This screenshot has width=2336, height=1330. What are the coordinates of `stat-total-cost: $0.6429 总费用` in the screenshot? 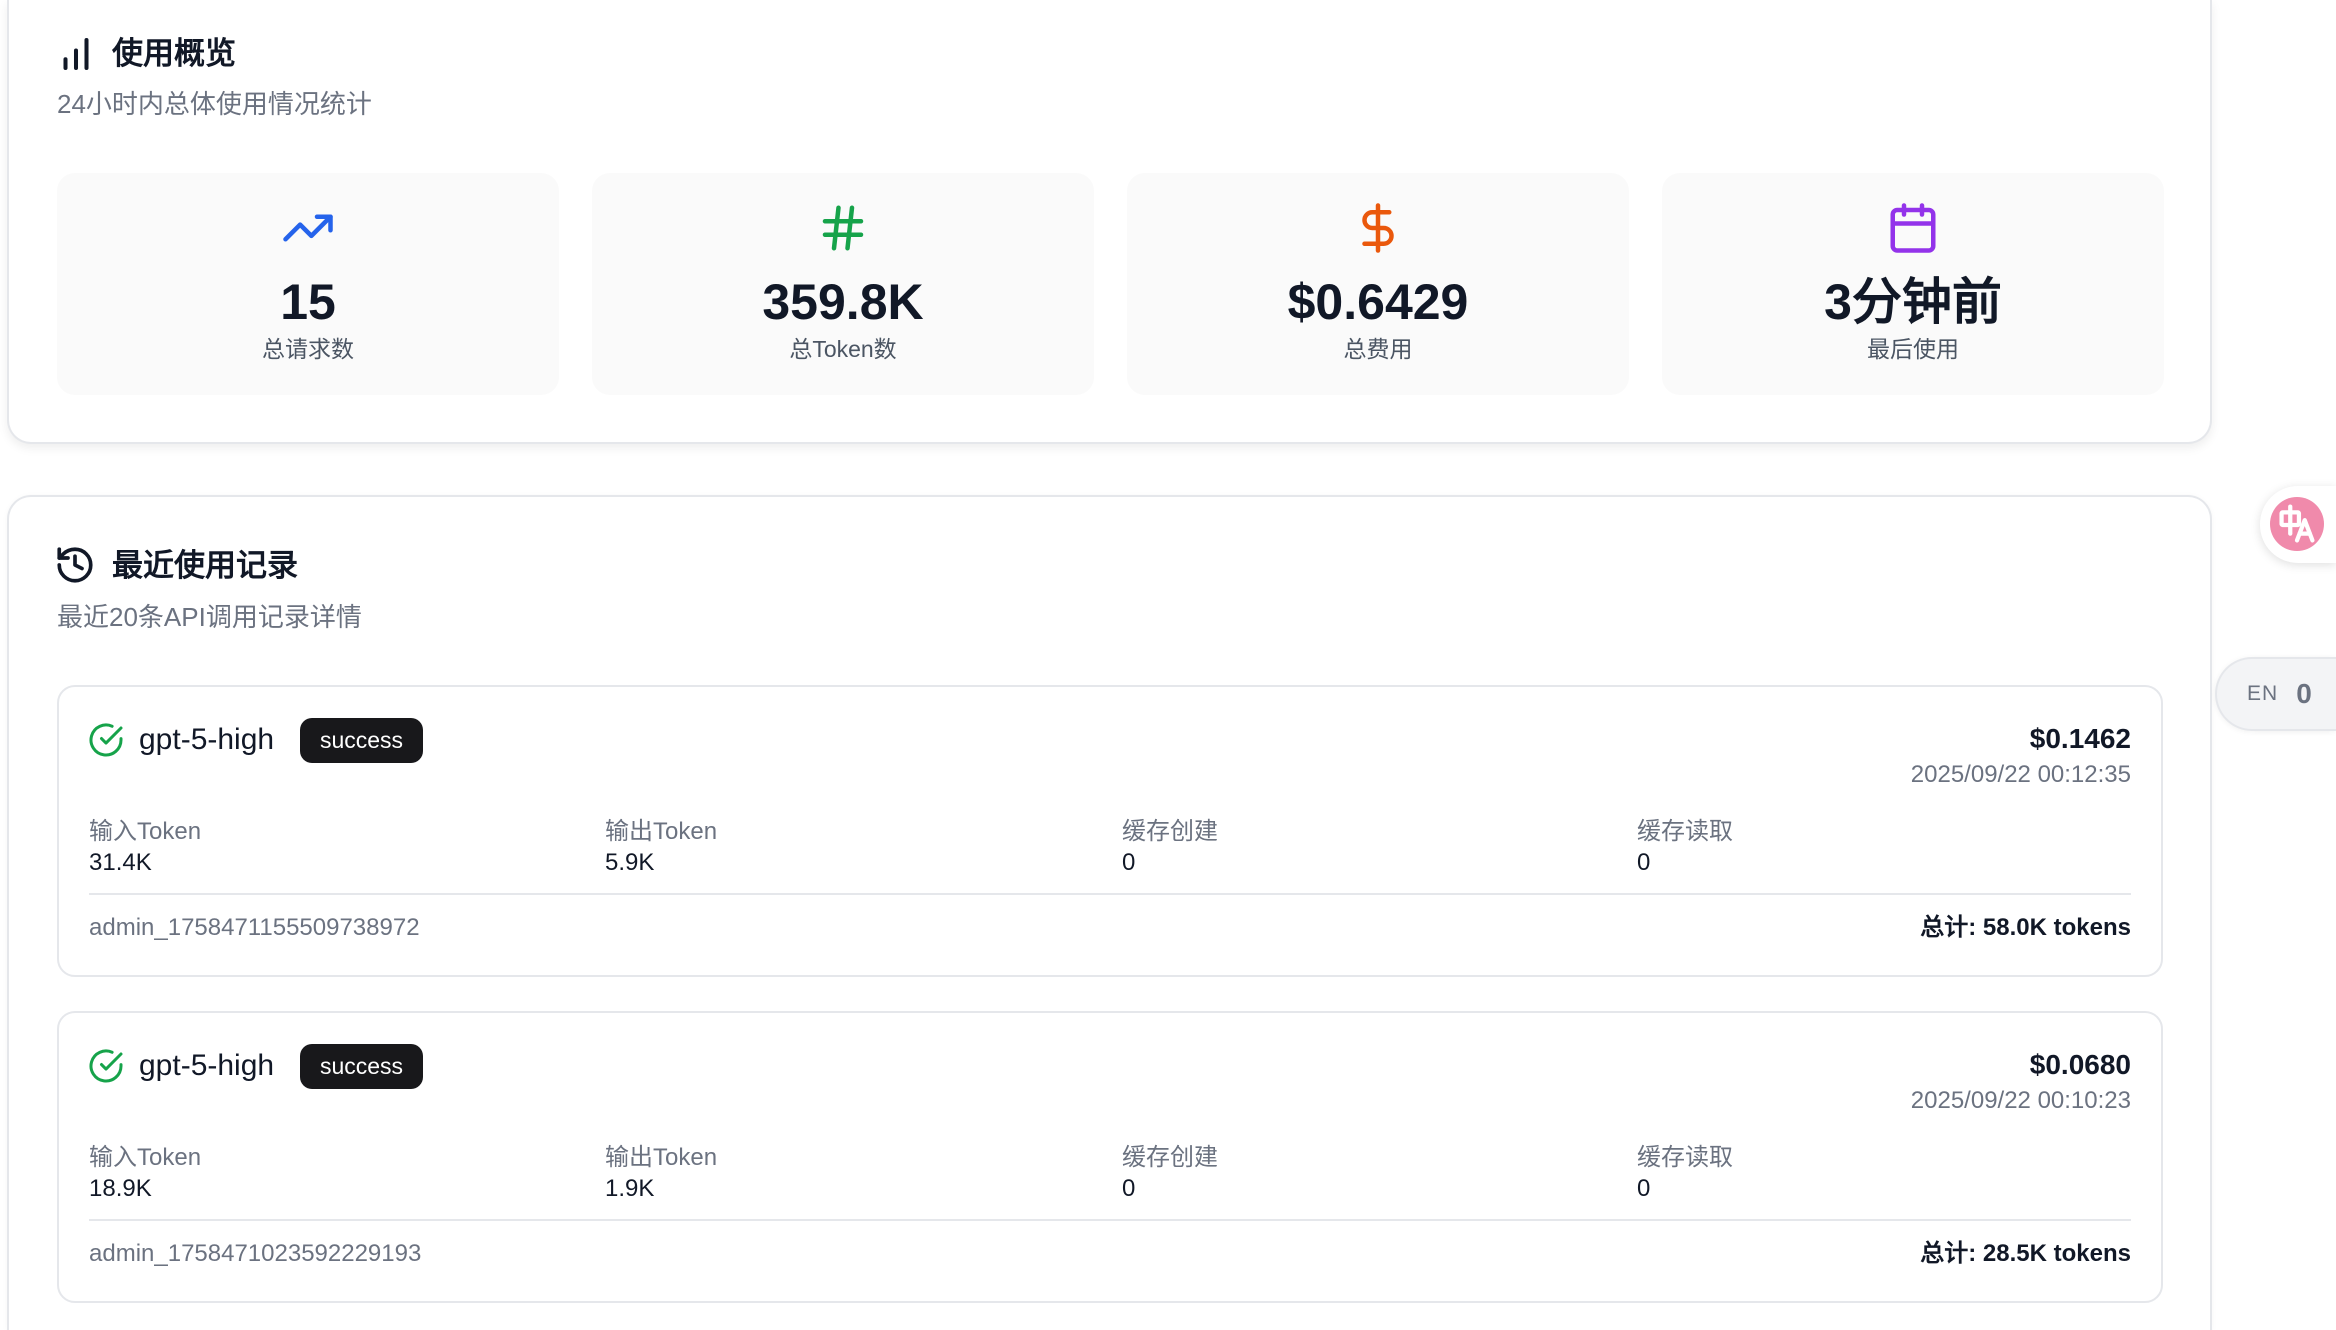 It's located at (1378, 284).